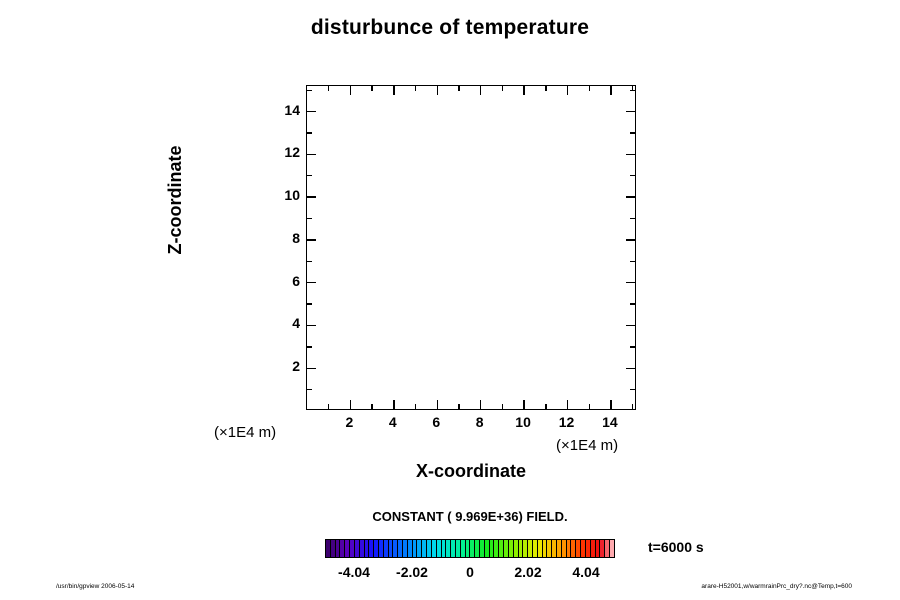 This screenshot has height=600, width=900. Describe the element at coordinates (392, 422) in the screenshot. I see `x-axis-tick-label: 4` at that location.